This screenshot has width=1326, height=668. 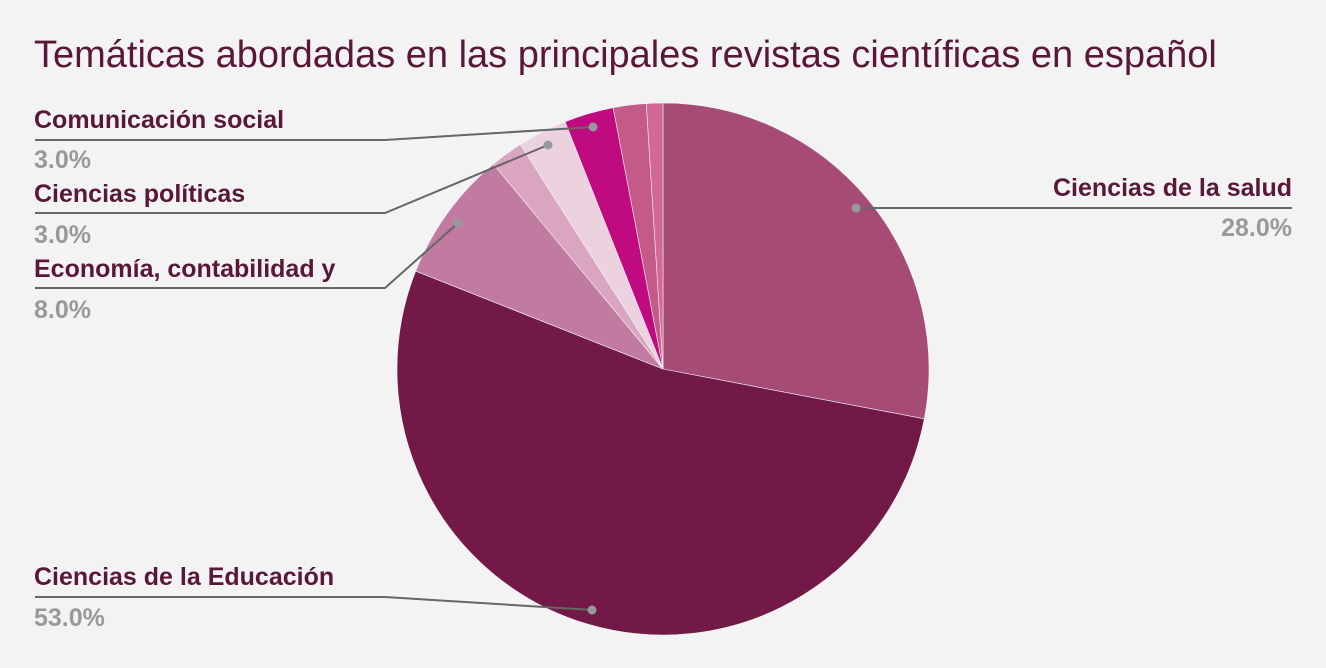 What do you see at coordinates (185, 269) in the screenshot?
I see `slice-label-economia: Economía, contabilidad y` at bounding box center [185, 269].